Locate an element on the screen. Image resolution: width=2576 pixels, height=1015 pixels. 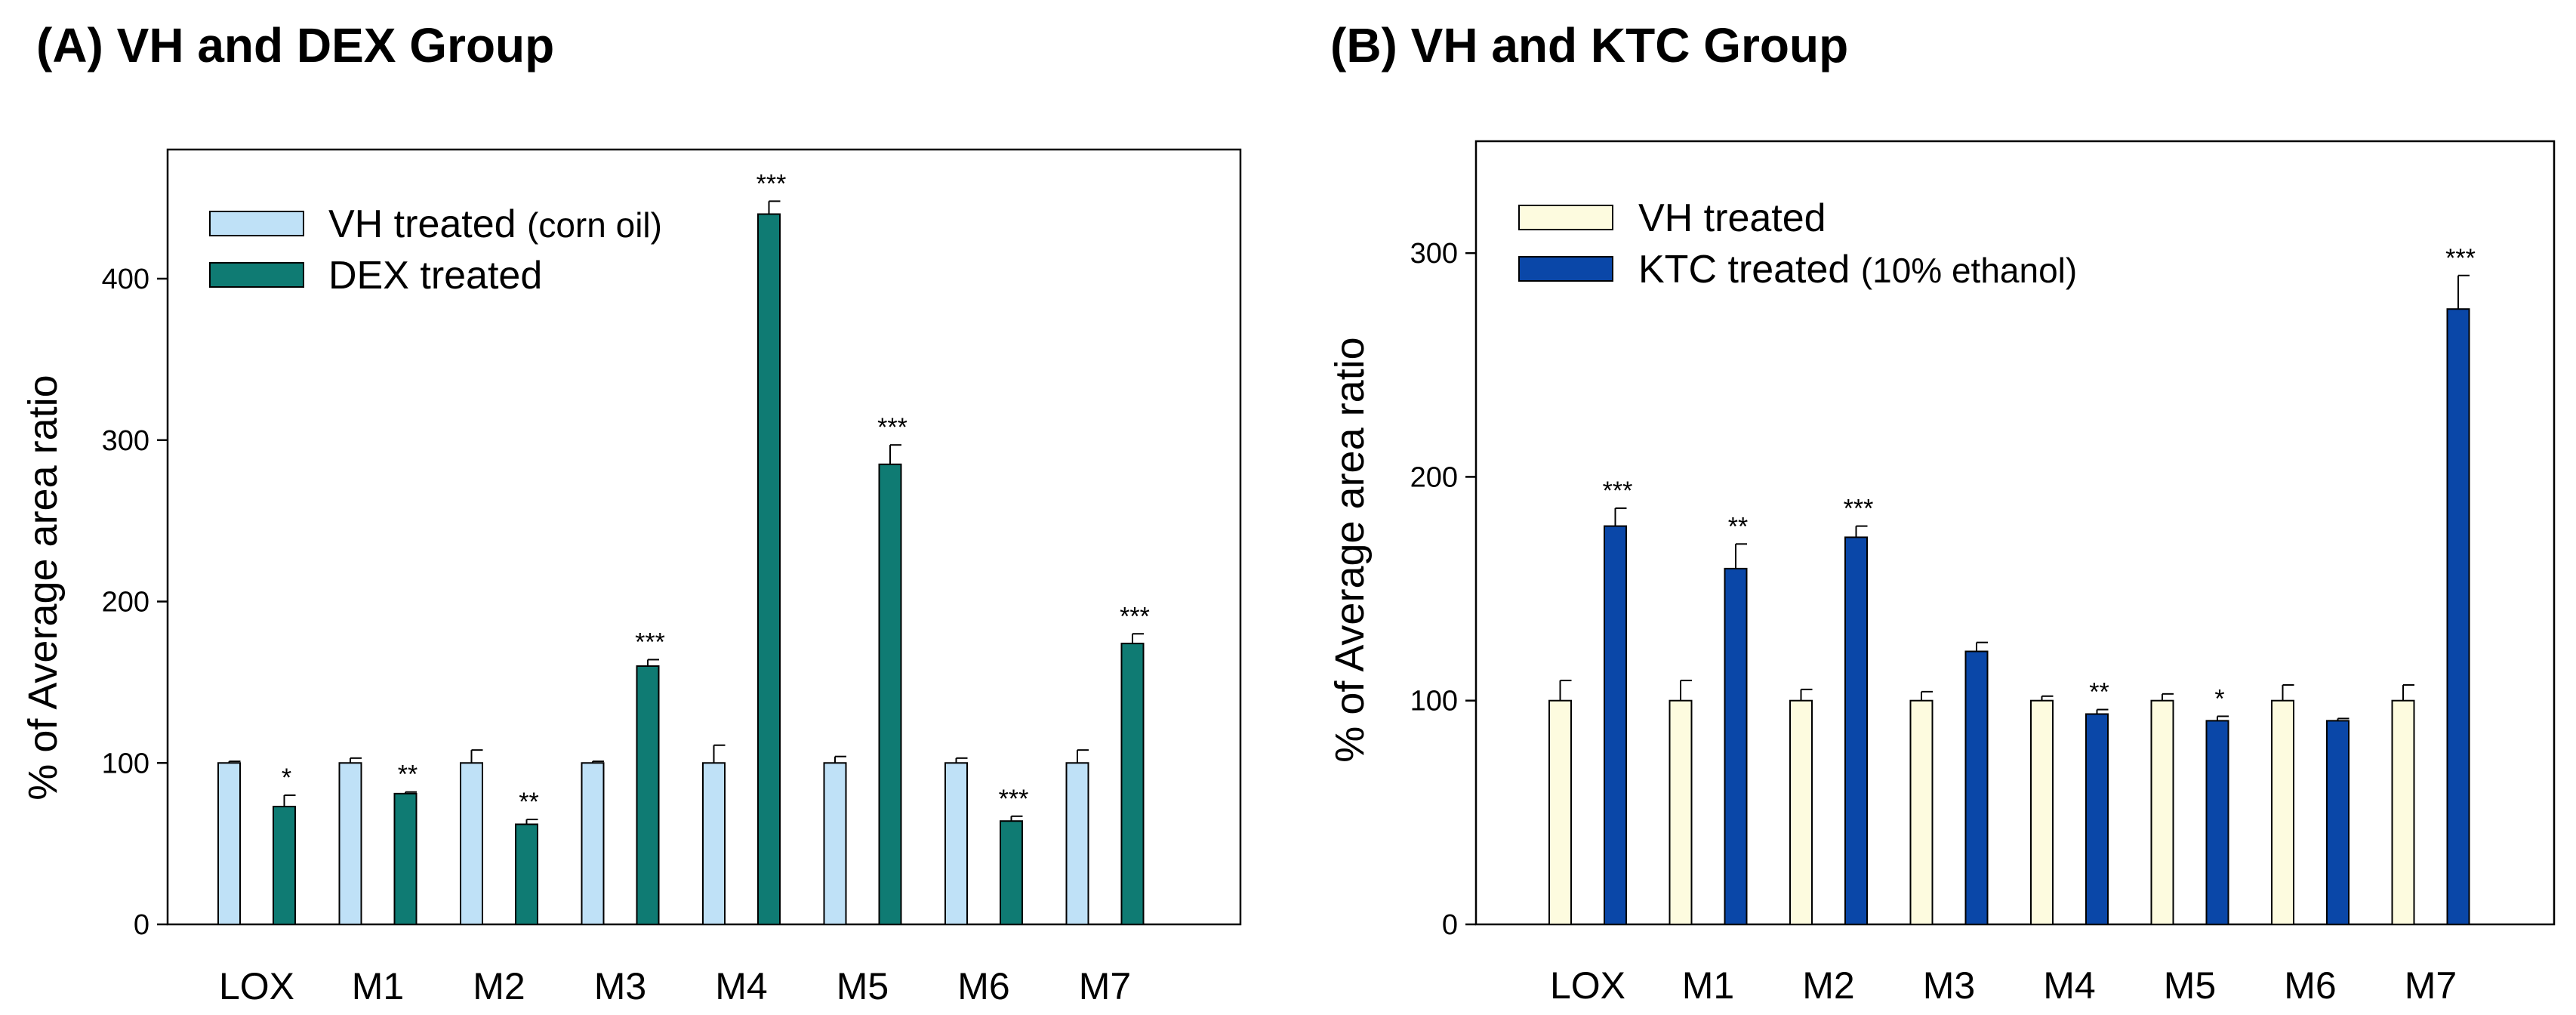
legend-swatch-ktc is located at coordinates (1566, 269).